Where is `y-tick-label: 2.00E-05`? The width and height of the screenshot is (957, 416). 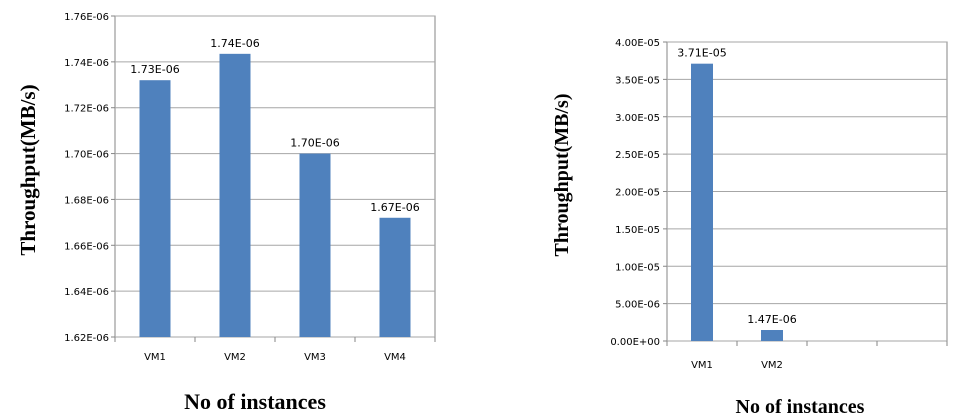 y-tick-label: 2.00E-05 is located at coordinates (637, 193).